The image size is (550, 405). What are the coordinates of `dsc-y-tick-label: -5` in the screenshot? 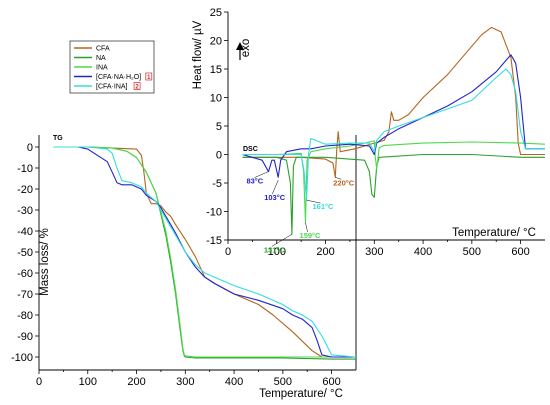 It's located at (217, 184).